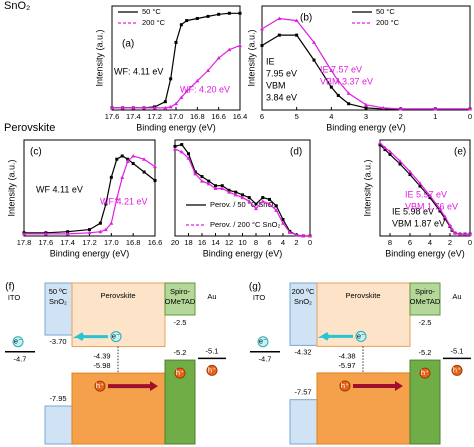 The image size is (474, 447). What do you see at coordinates (128, 44) in the screenshot?
I see `panel-label: (a)` at bounding box center [128, 44].